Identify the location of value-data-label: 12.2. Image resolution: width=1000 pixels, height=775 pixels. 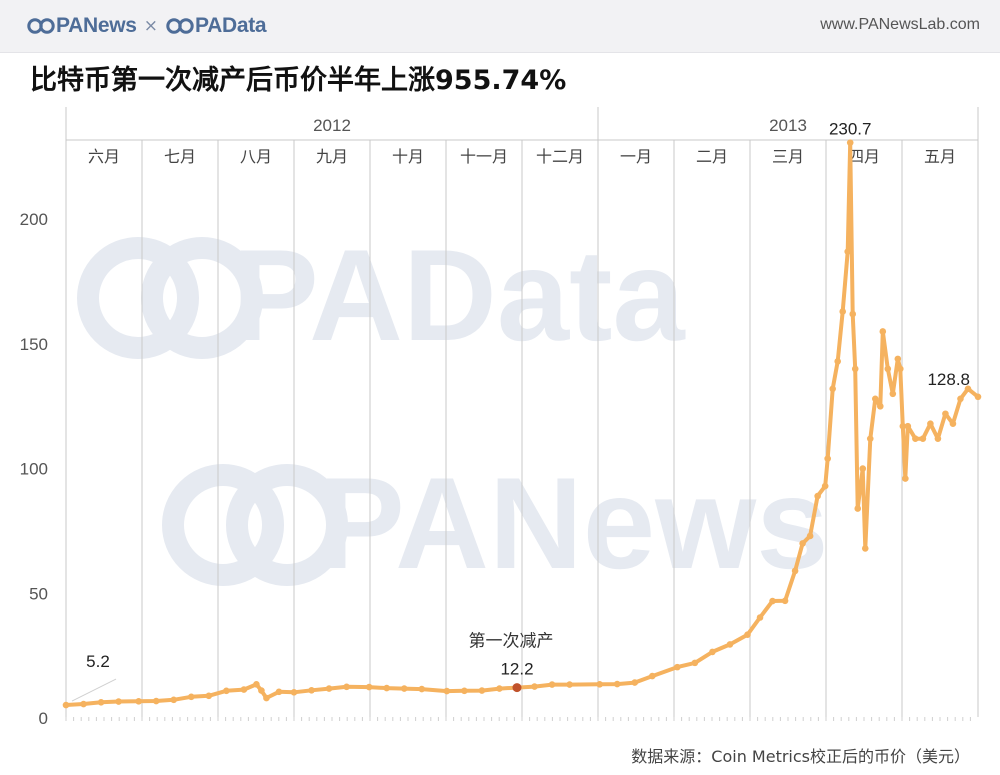
(516, 669).